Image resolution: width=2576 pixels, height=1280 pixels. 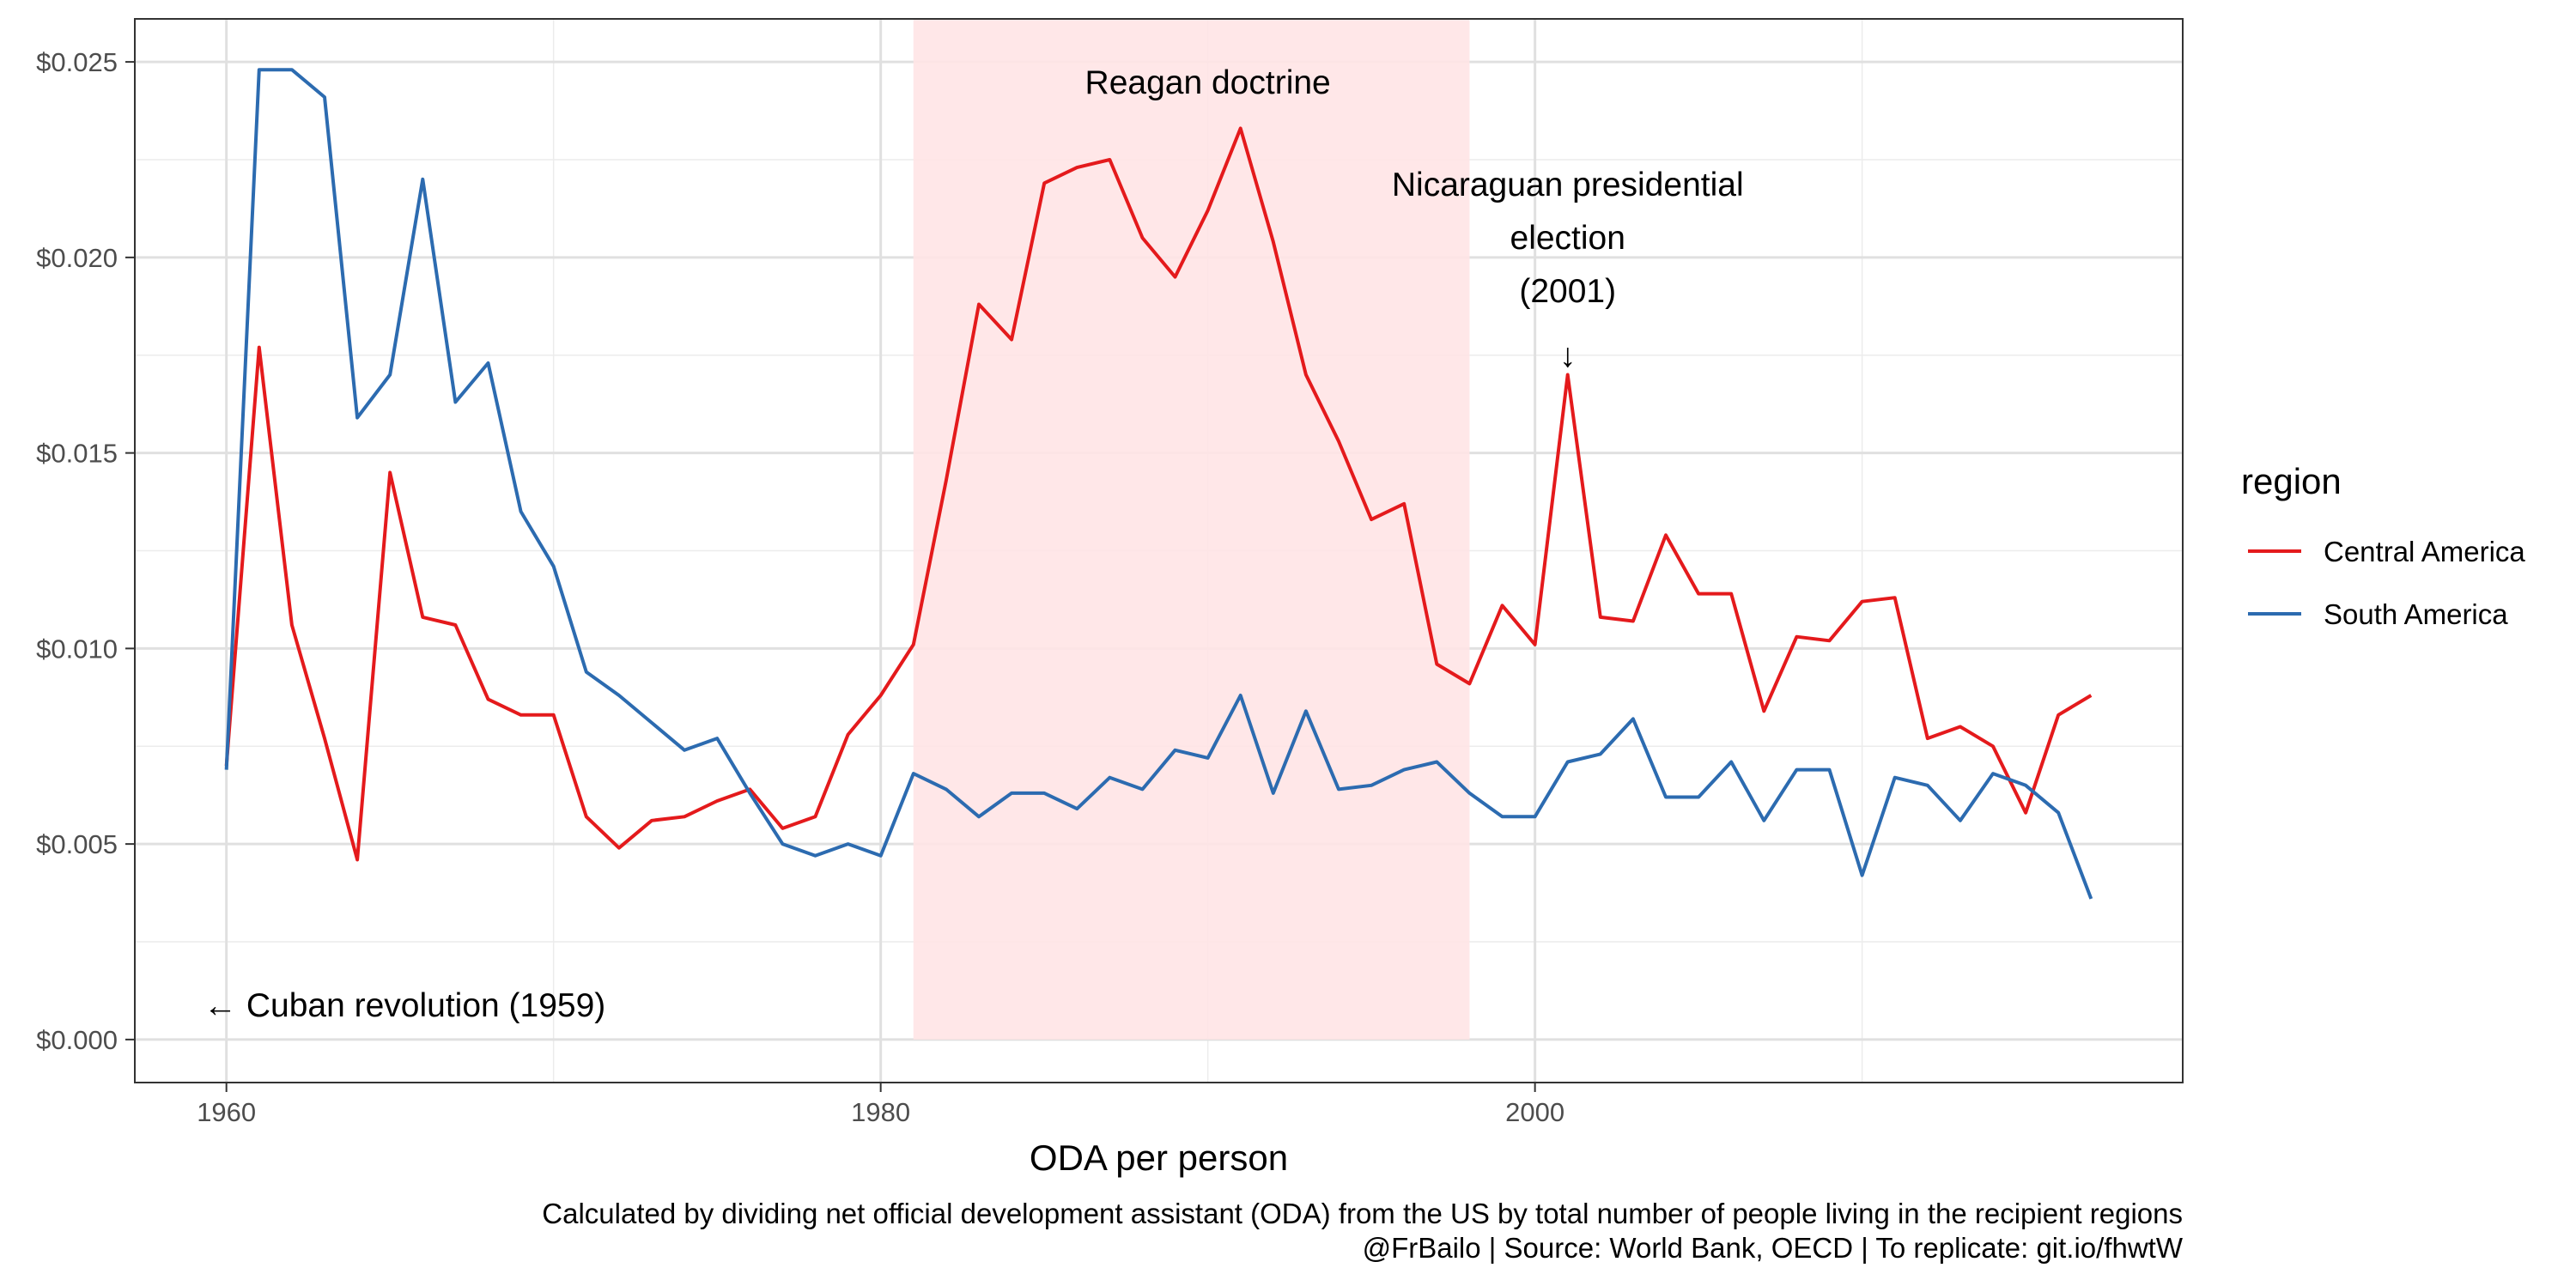 What do you see at coordinates (1208, 82) in the screenshot?
I see `annotation-reagan-doctrine: Reagan doctrine` at bounding box center [1208, 82].